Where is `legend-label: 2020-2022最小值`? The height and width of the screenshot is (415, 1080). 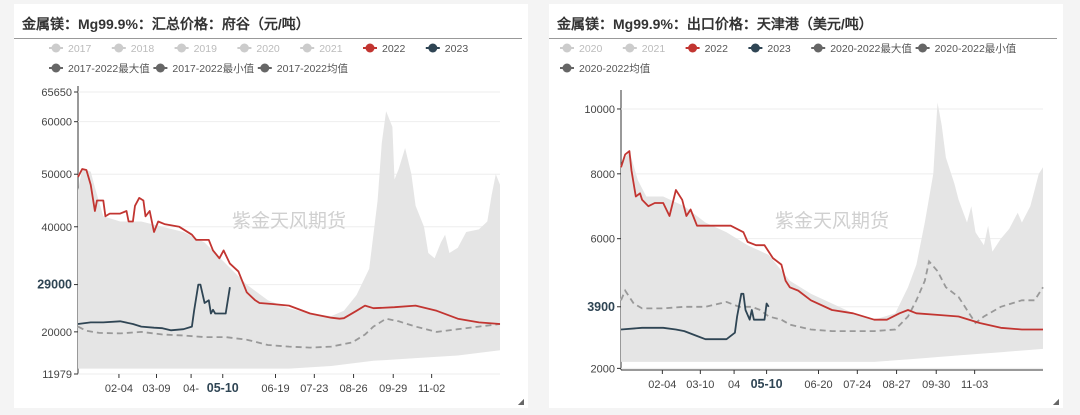
legend-label: 2020-2022最小值 is located at coordinates (976, 48).